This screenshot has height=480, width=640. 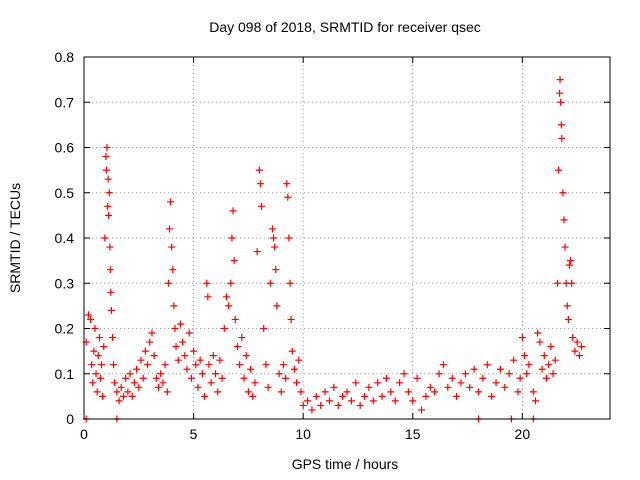 What do you see at coordinates (65, 283) in the screenshot?
I see `y-tick-label: 0.3` at bounding box center [65, 283].